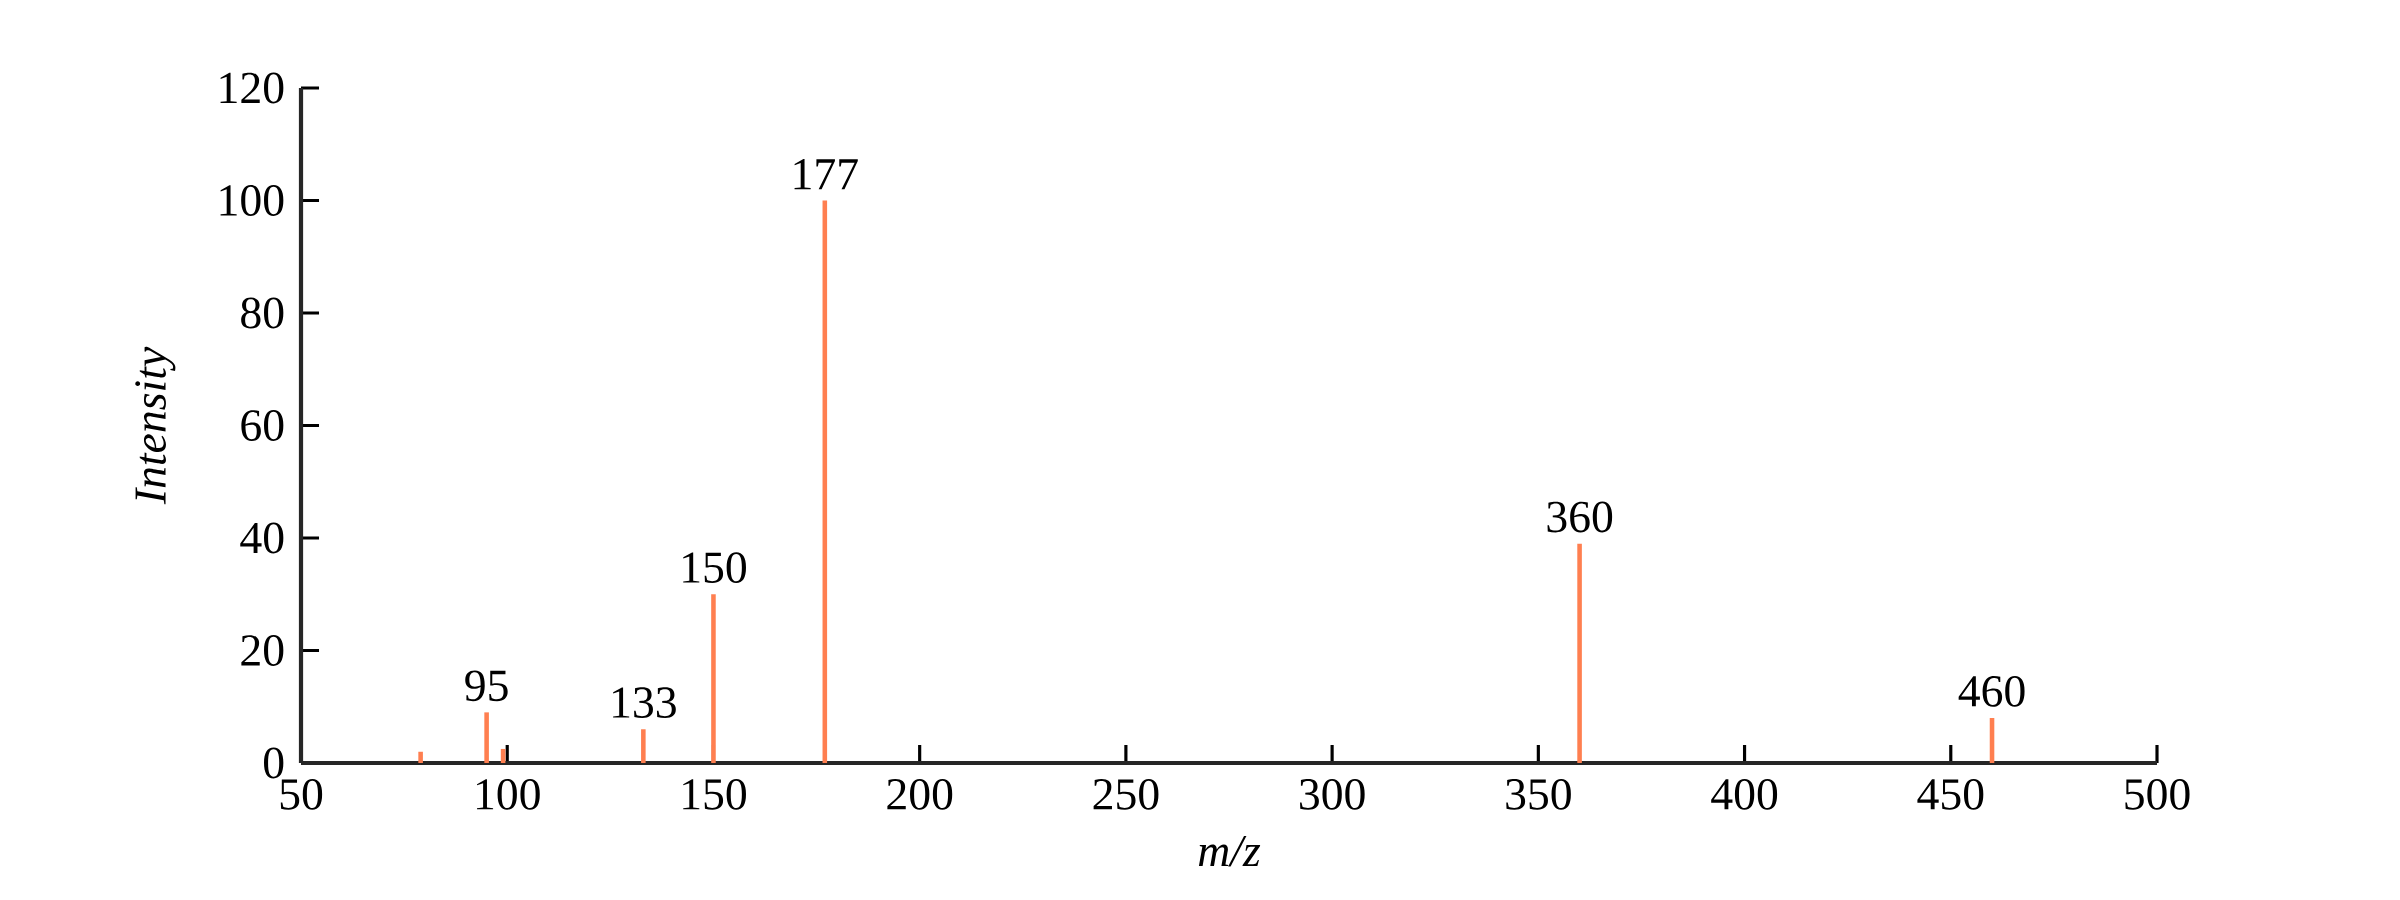 The height and width of the screenshot is (900, 2400). Describe the element at coordinates (714, 567) in the screenshot. I see `annotation: 150` at that location.